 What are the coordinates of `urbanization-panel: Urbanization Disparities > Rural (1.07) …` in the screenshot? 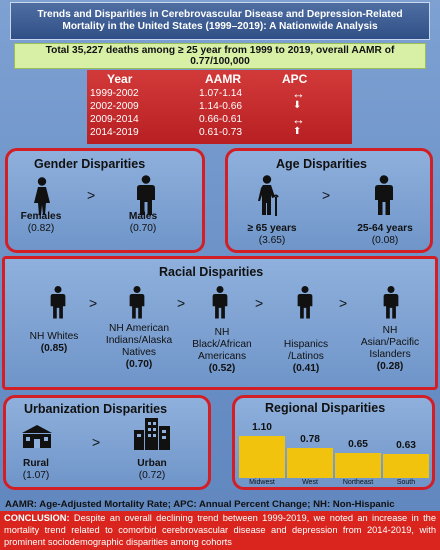 It's located at (107, 442).